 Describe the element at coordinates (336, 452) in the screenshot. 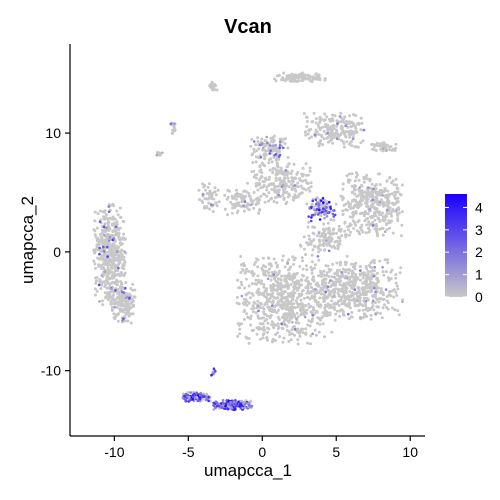

I see `x-tick-label: 5` at that location.